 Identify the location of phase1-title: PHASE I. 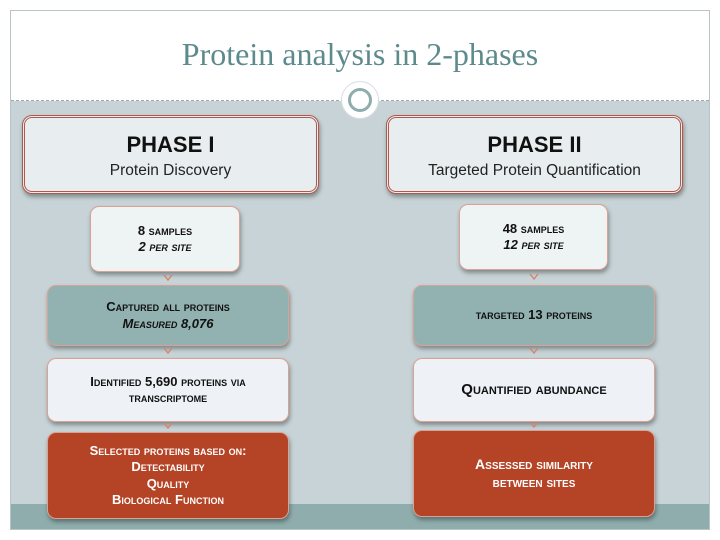
(170, 144).